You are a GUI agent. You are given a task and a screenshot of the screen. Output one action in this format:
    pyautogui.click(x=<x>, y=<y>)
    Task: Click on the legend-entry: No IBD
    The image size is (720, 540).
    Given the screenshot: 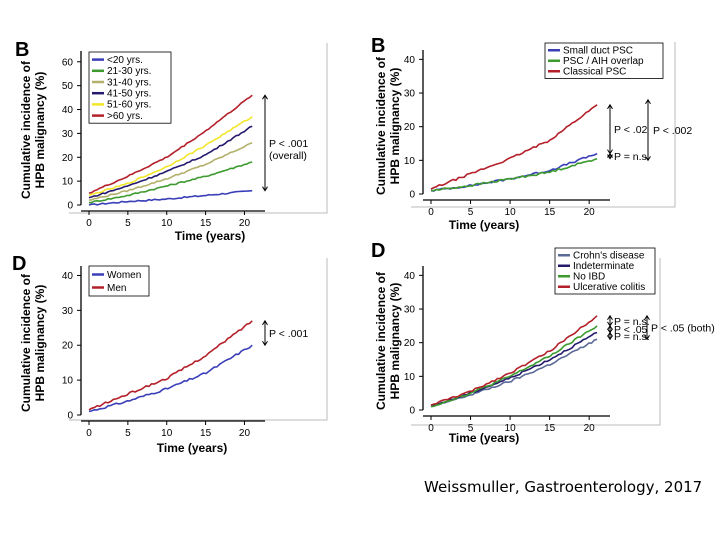 What is the action you would take?
    pyautogui.click(x=589, y=277)
    